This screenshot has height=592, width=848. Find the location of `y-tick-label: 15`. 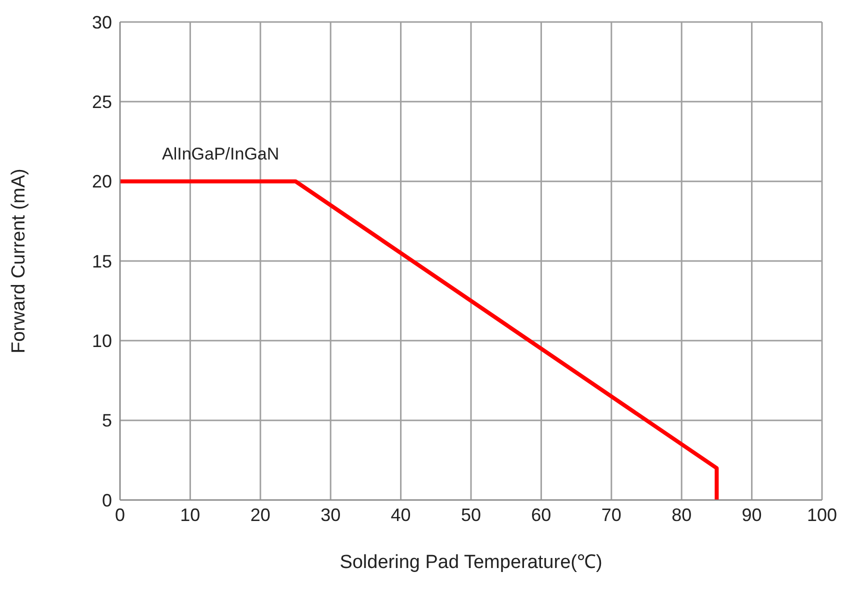

y-tick-label: 15 is located at coordinates (102, 261).